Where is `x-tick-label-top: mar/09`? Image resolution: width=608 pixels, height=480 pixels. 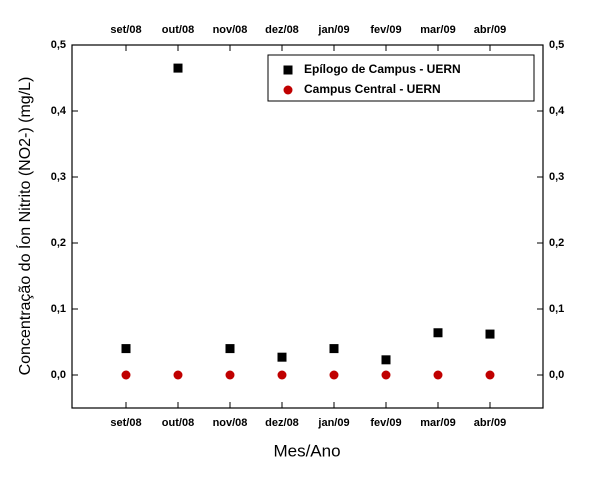
x-tick-label-top: mar/09 is located at coordinates (437, 30).